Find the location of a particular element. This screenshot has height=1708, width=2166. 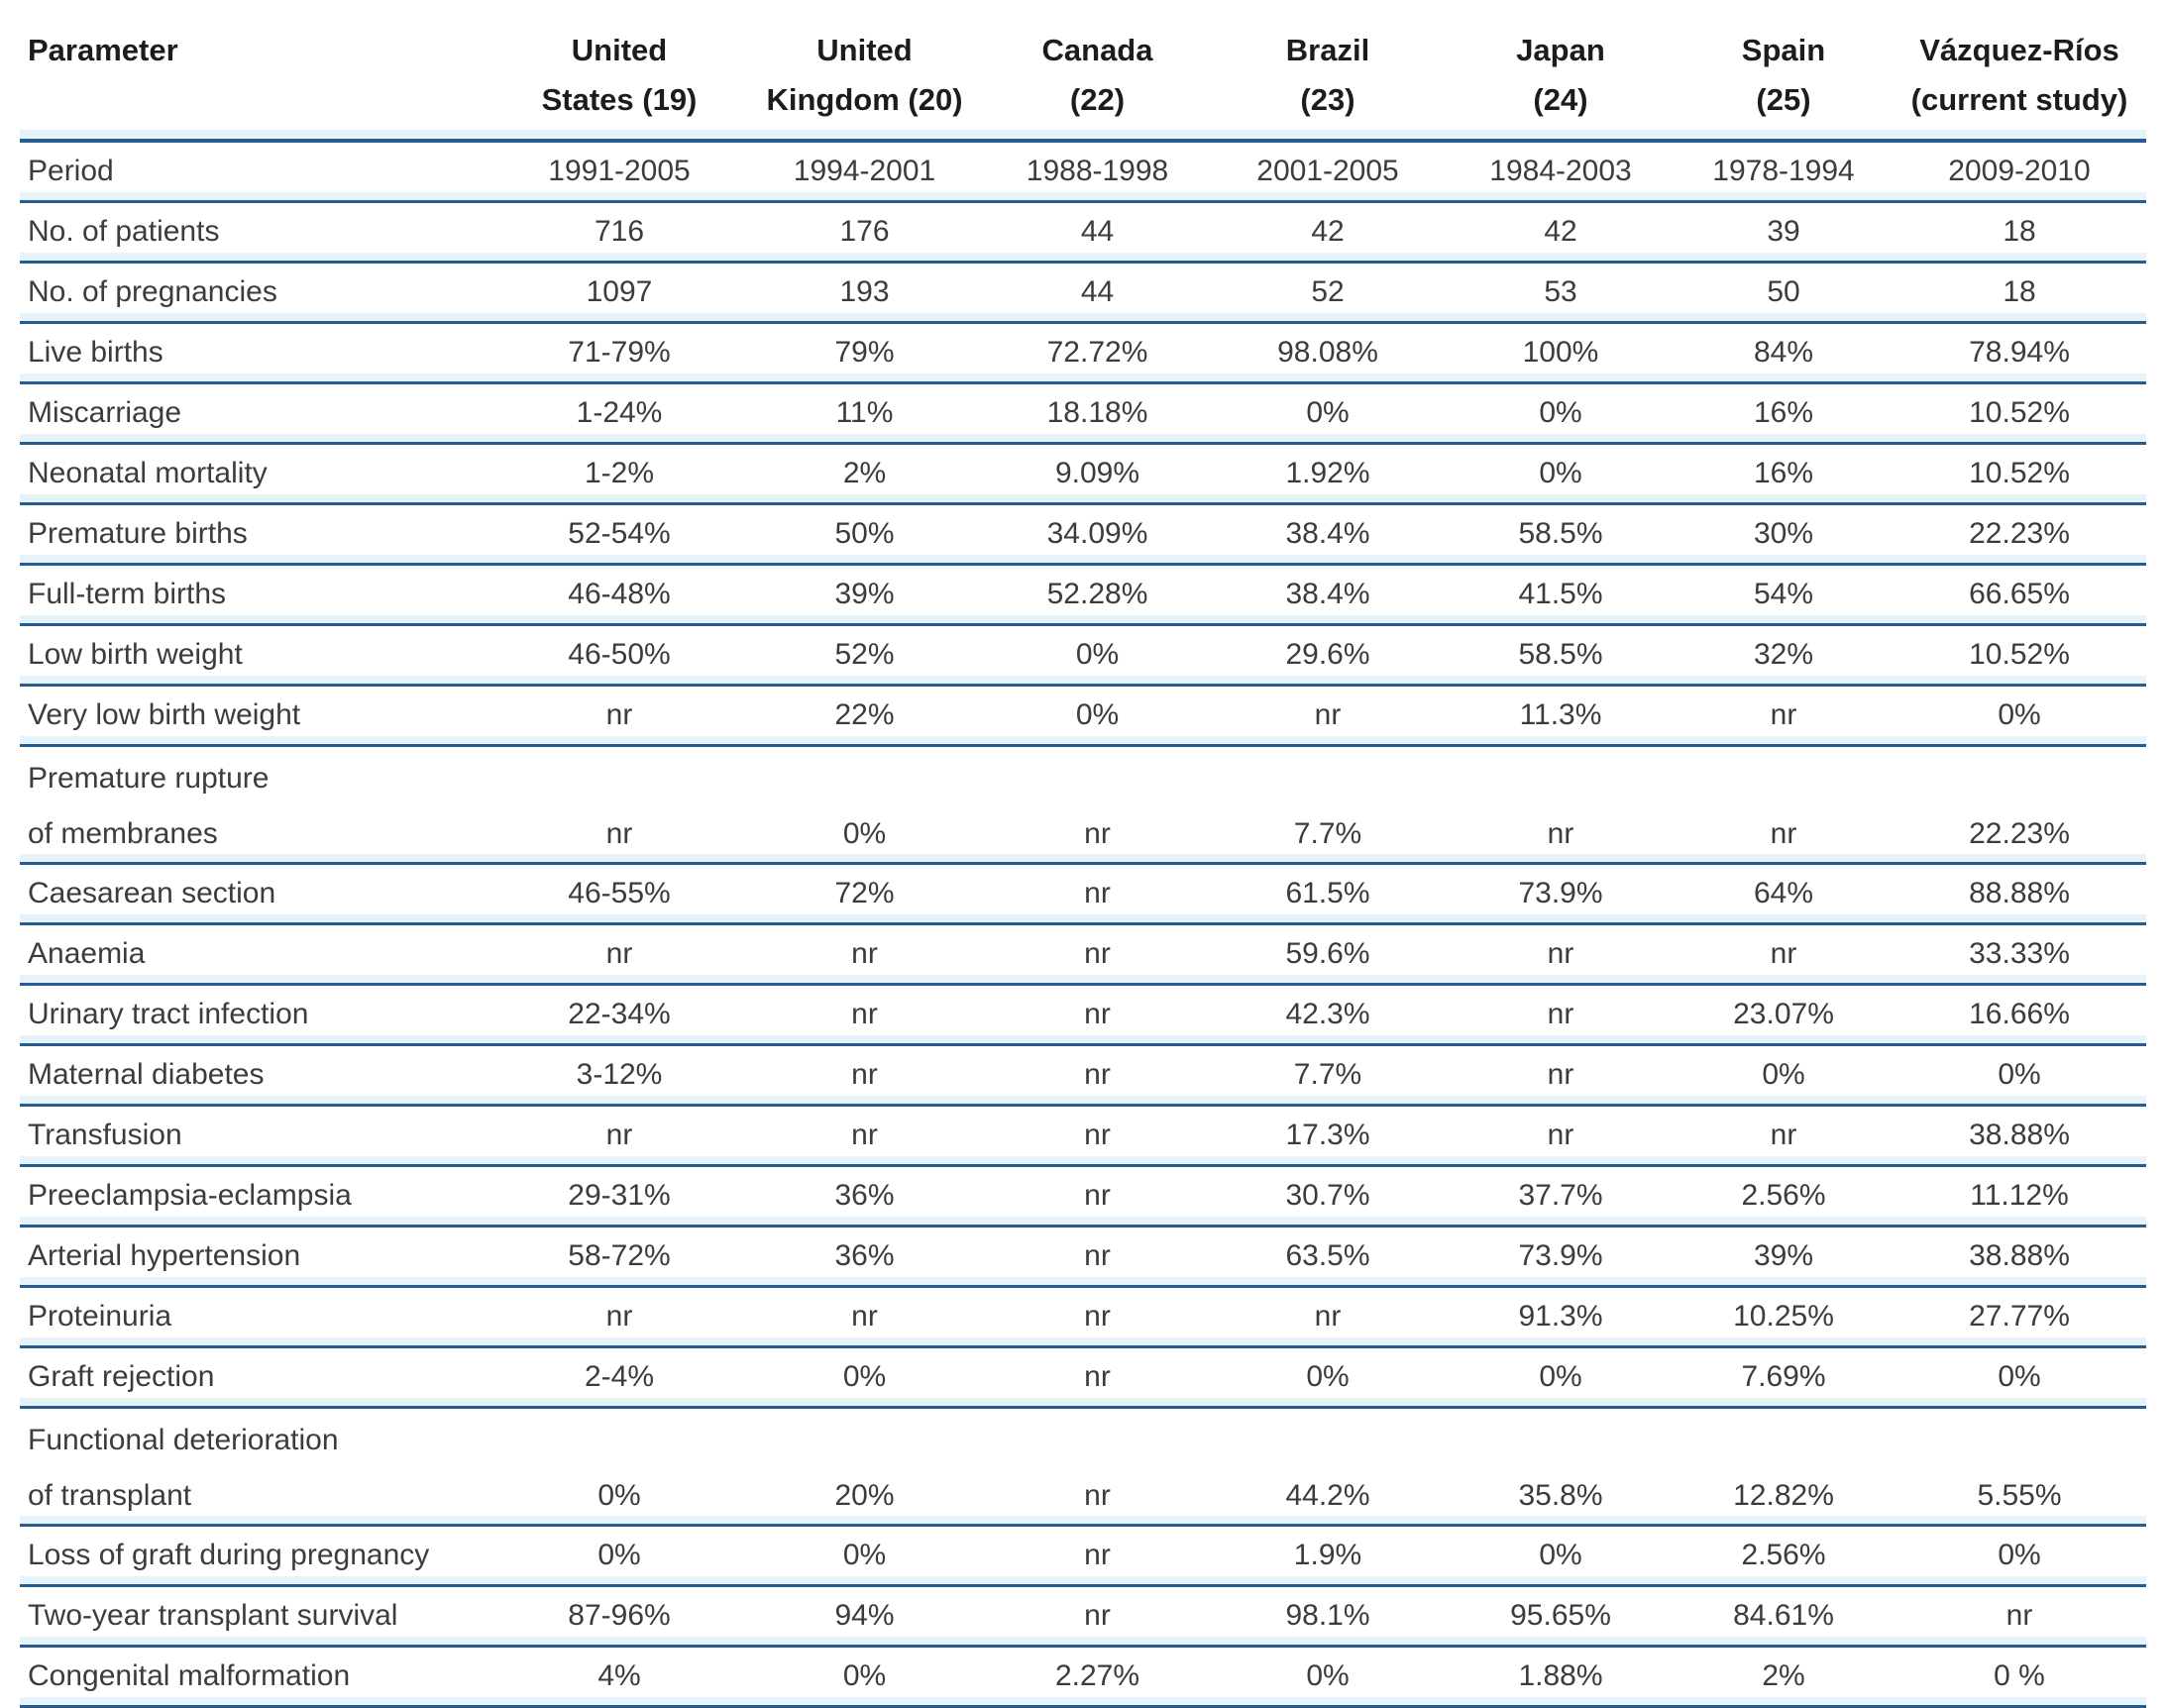

value-cell-spain: 84.61% is located at coordinates (1784, 1616).